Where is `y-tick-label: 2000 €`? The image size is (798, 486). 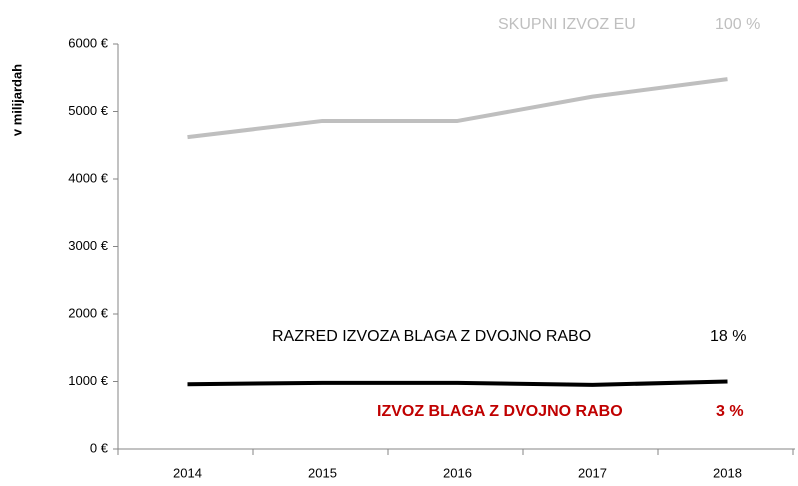 y-tick-label: 2000 € is located at coordinates (88, 312).